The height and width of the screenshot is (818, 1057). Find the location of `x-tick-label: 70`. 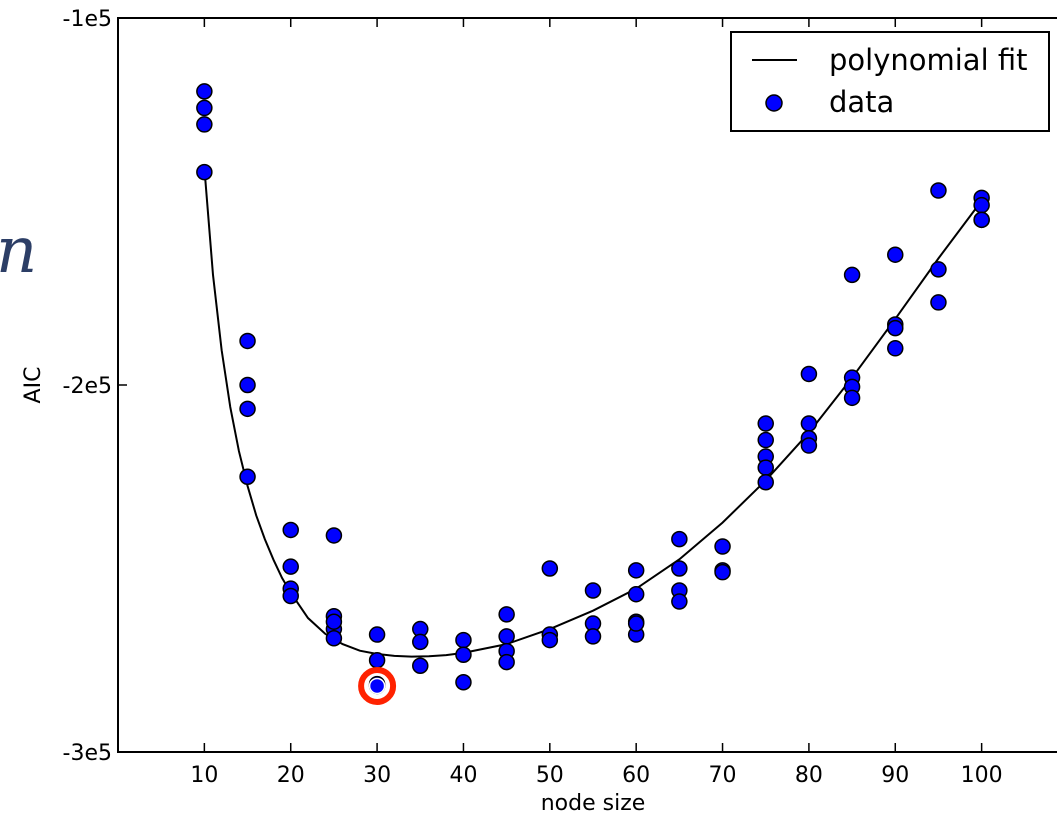

x-tick-label: 70 is located at coordinates (723, 775).